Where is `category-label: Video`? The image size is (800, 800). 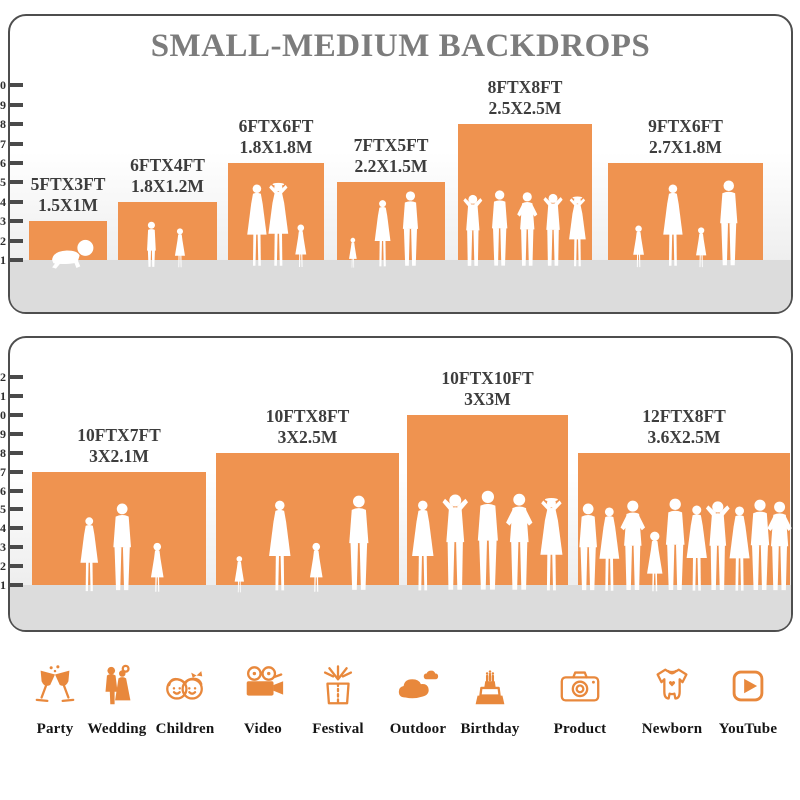 category-label: Video is located at coordinates (263, 729).